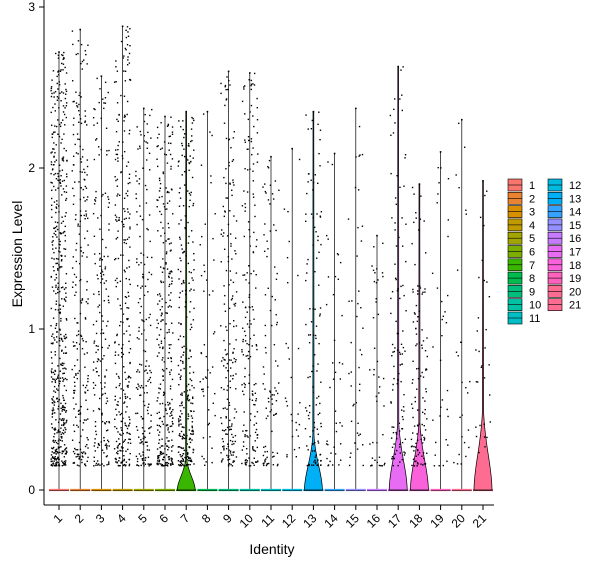 This screenshot has width=600, height=568. I want to click on x-tick-label: 8, so click(206, 518).